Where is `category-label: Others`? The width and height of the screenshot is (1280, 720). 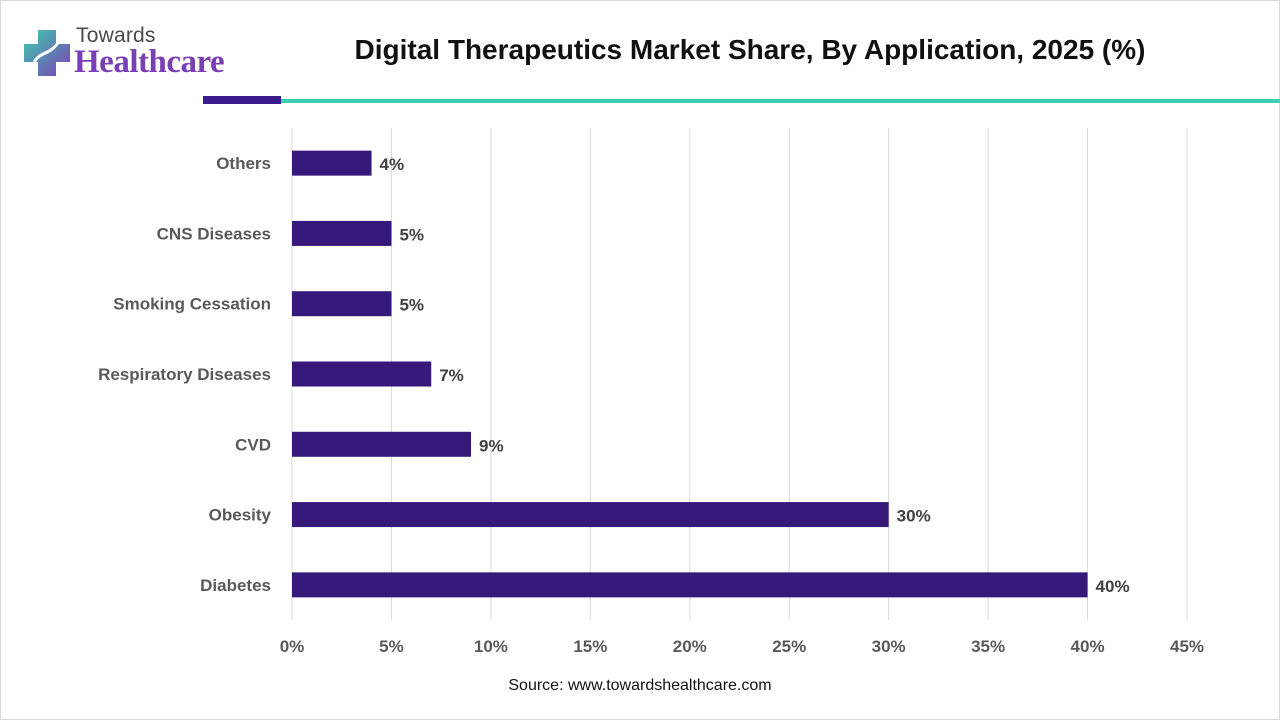 category-label: Others is located at coordinates (243, 163).